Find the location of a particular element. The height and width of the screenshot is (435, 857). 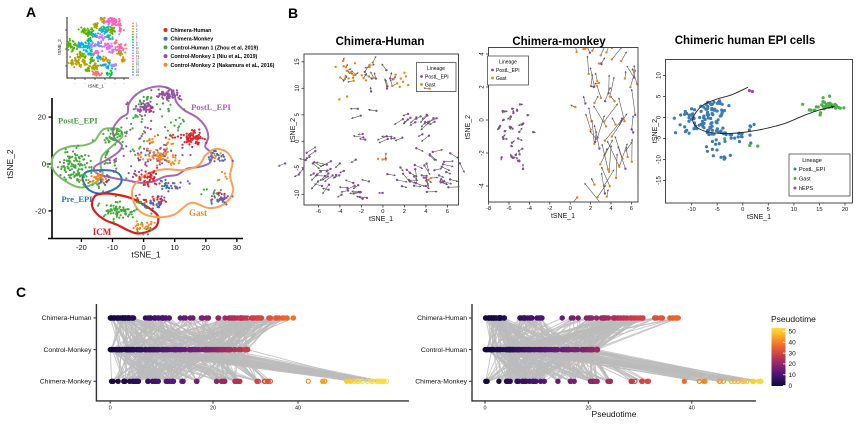

svg-text: Chimera-monkey is located at coordinates (559, 42).